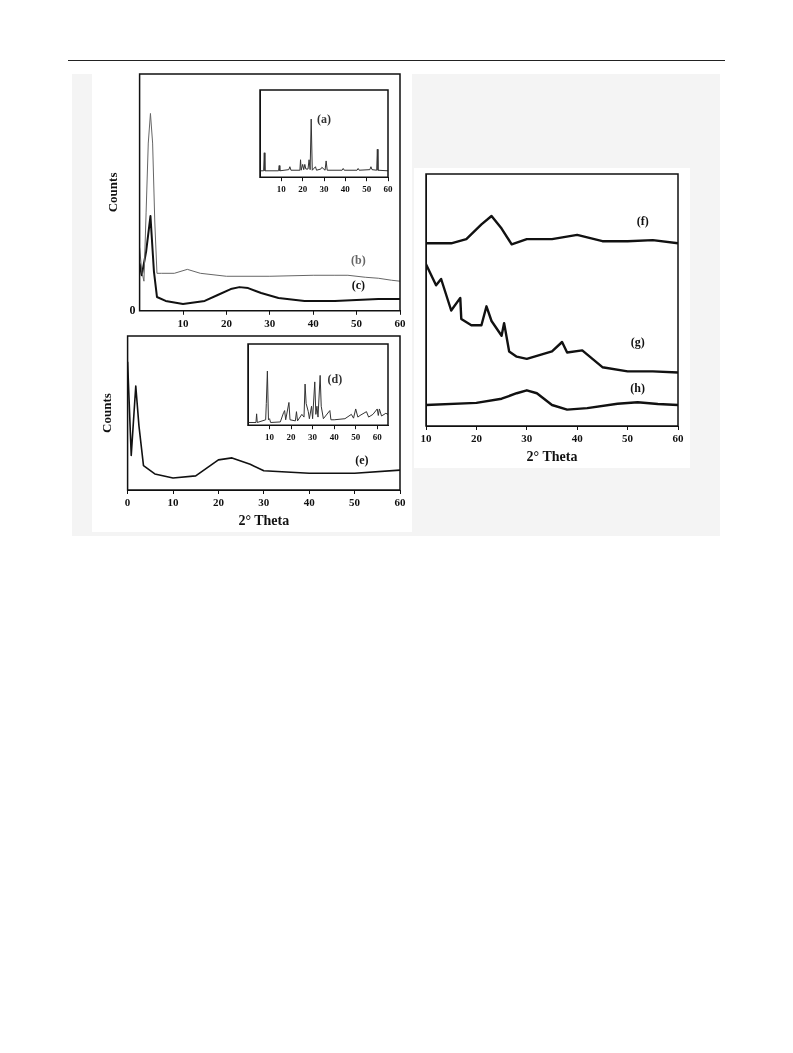 The height and width of the screenshot is (1053, 793). What do you see at coordinates (358, 260) in the screenshot?
I see `series-label: (b)` at bounding box center [358, 260].